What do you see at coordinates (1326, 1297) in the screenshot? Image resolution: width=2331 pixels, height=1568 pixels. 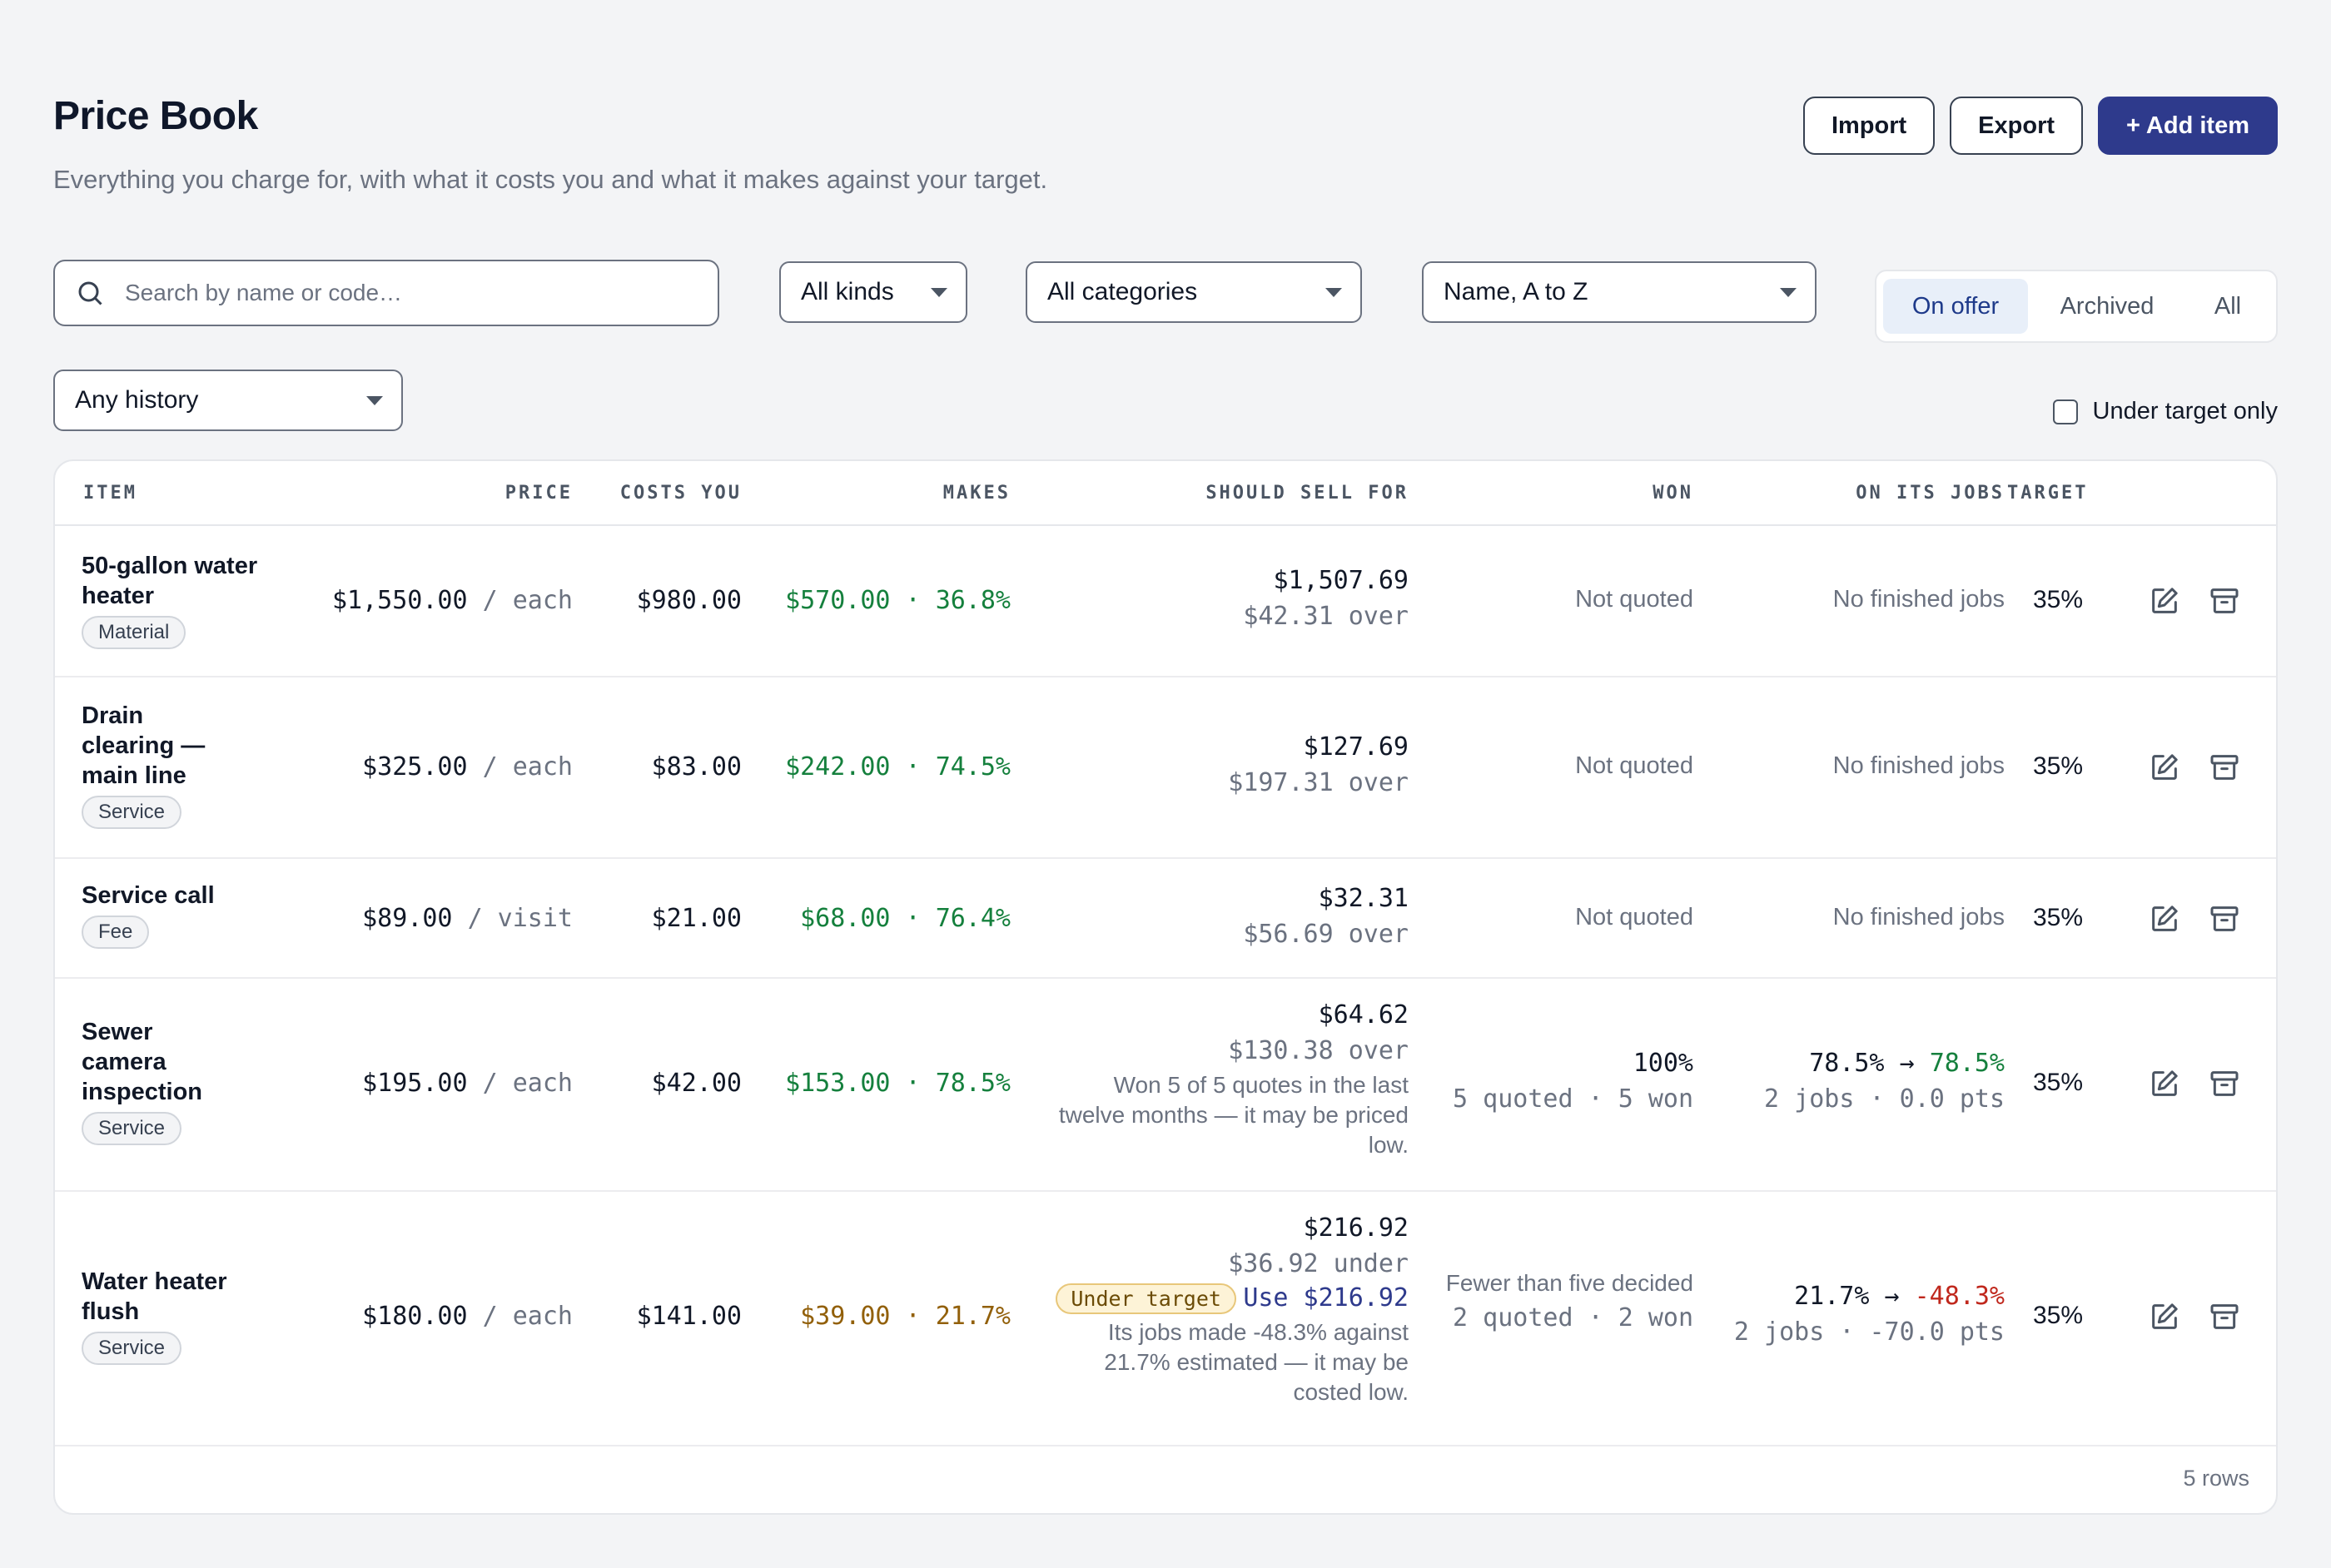 I see `use-suggested-price-link: Use $216.92` at bounding box center [1326, 1297].